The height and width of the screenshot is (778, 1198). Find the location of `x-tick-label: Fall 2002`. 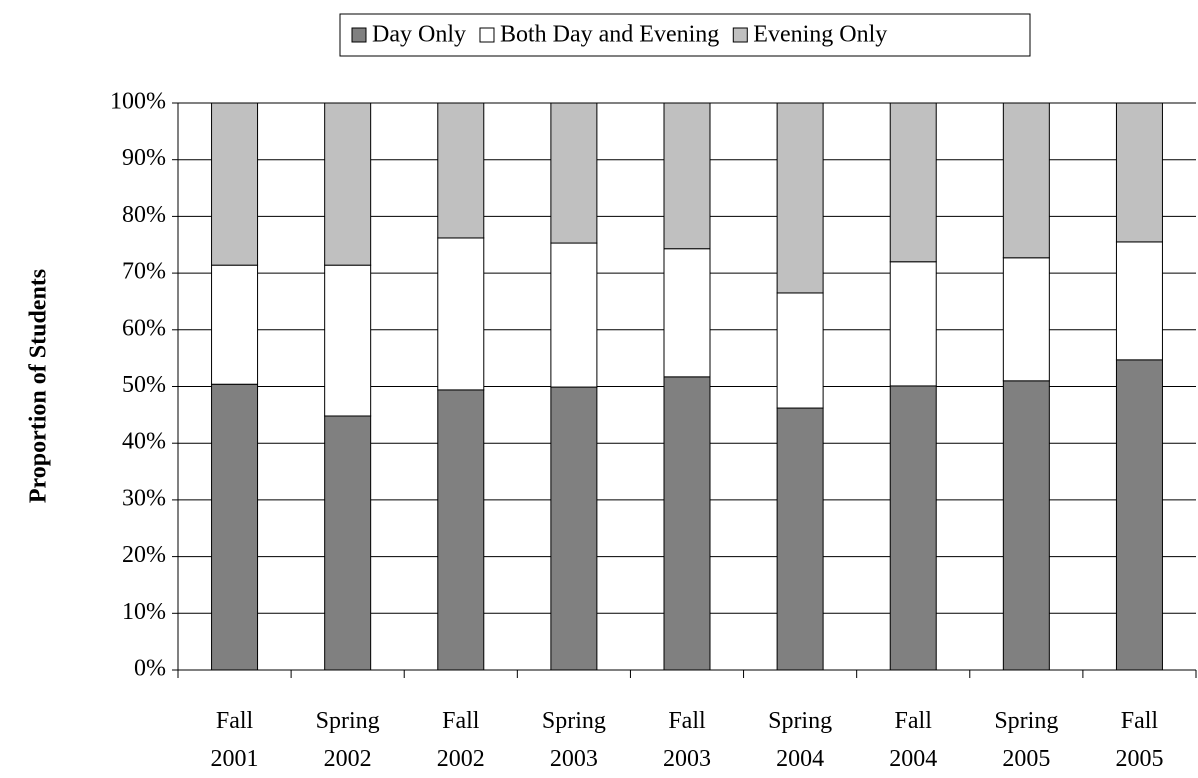

x-tick-label: Fall 2002 is located at coordinates (461, 740).